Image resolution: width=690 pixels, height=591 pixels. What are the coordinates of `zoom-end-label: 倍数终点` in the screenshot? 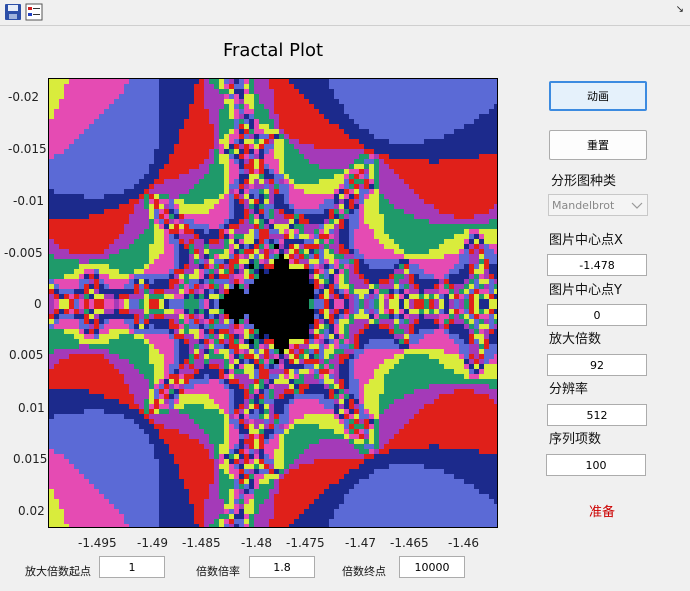 It's located at (364, 571).